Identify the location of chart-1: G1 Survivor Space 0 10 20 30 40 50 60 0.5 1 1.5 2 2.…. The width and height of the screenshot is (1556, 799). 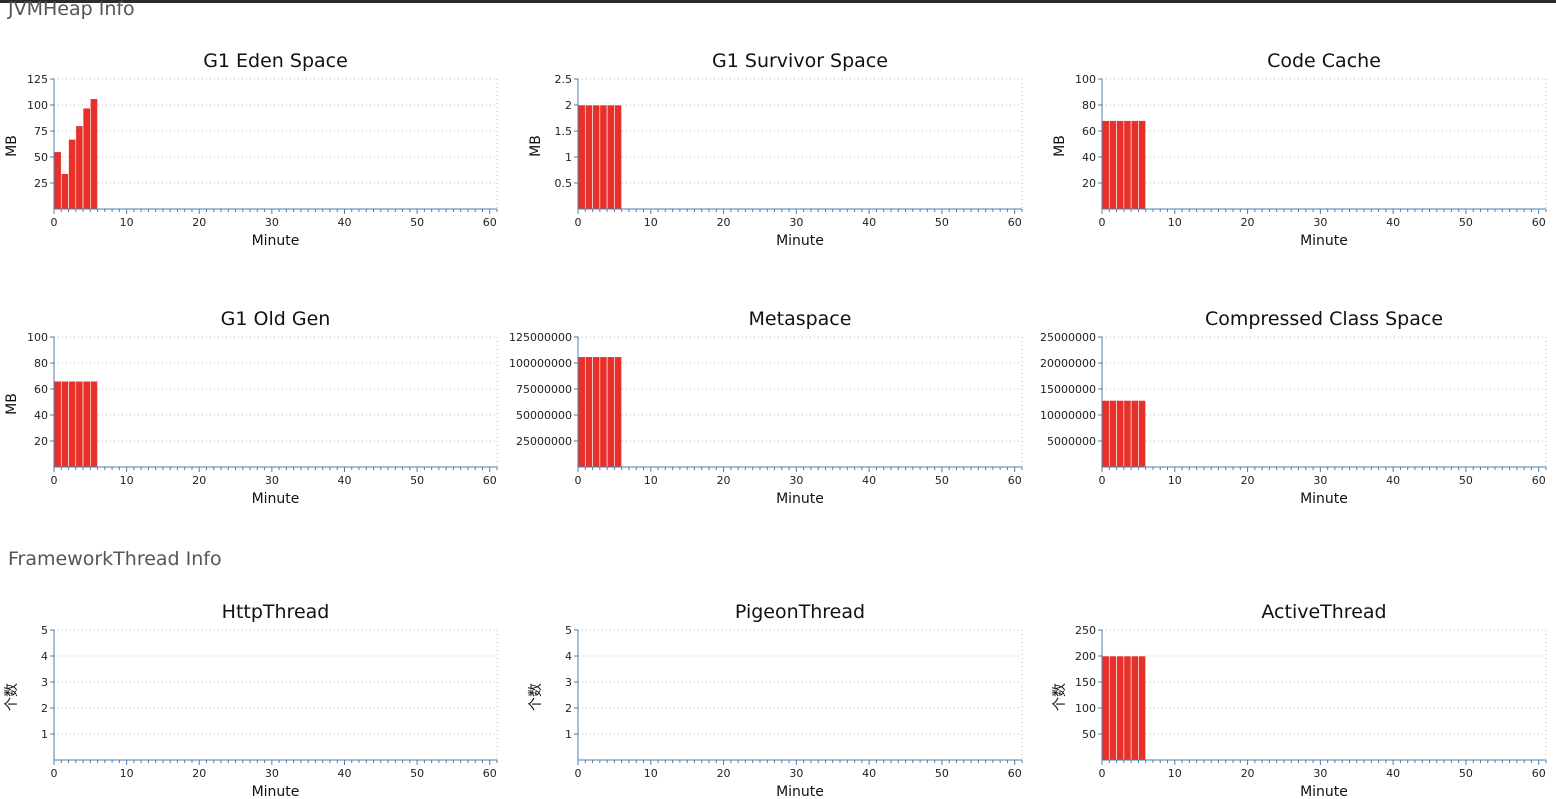
(775, 149).